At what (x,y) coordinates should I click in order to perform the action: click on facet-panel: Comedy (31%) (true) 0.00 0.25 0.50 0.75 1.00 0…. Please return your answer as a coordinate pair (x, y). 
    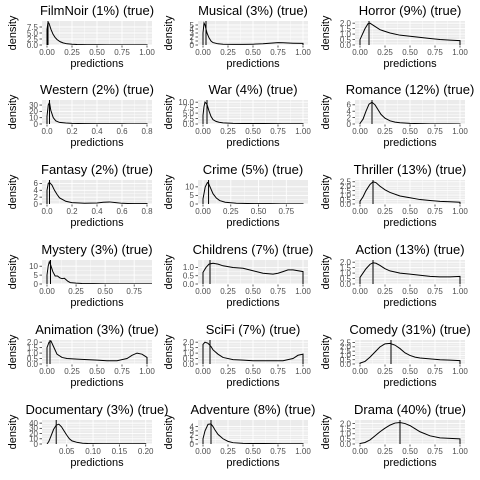
    Looking at the image, I should click on (395, 355).